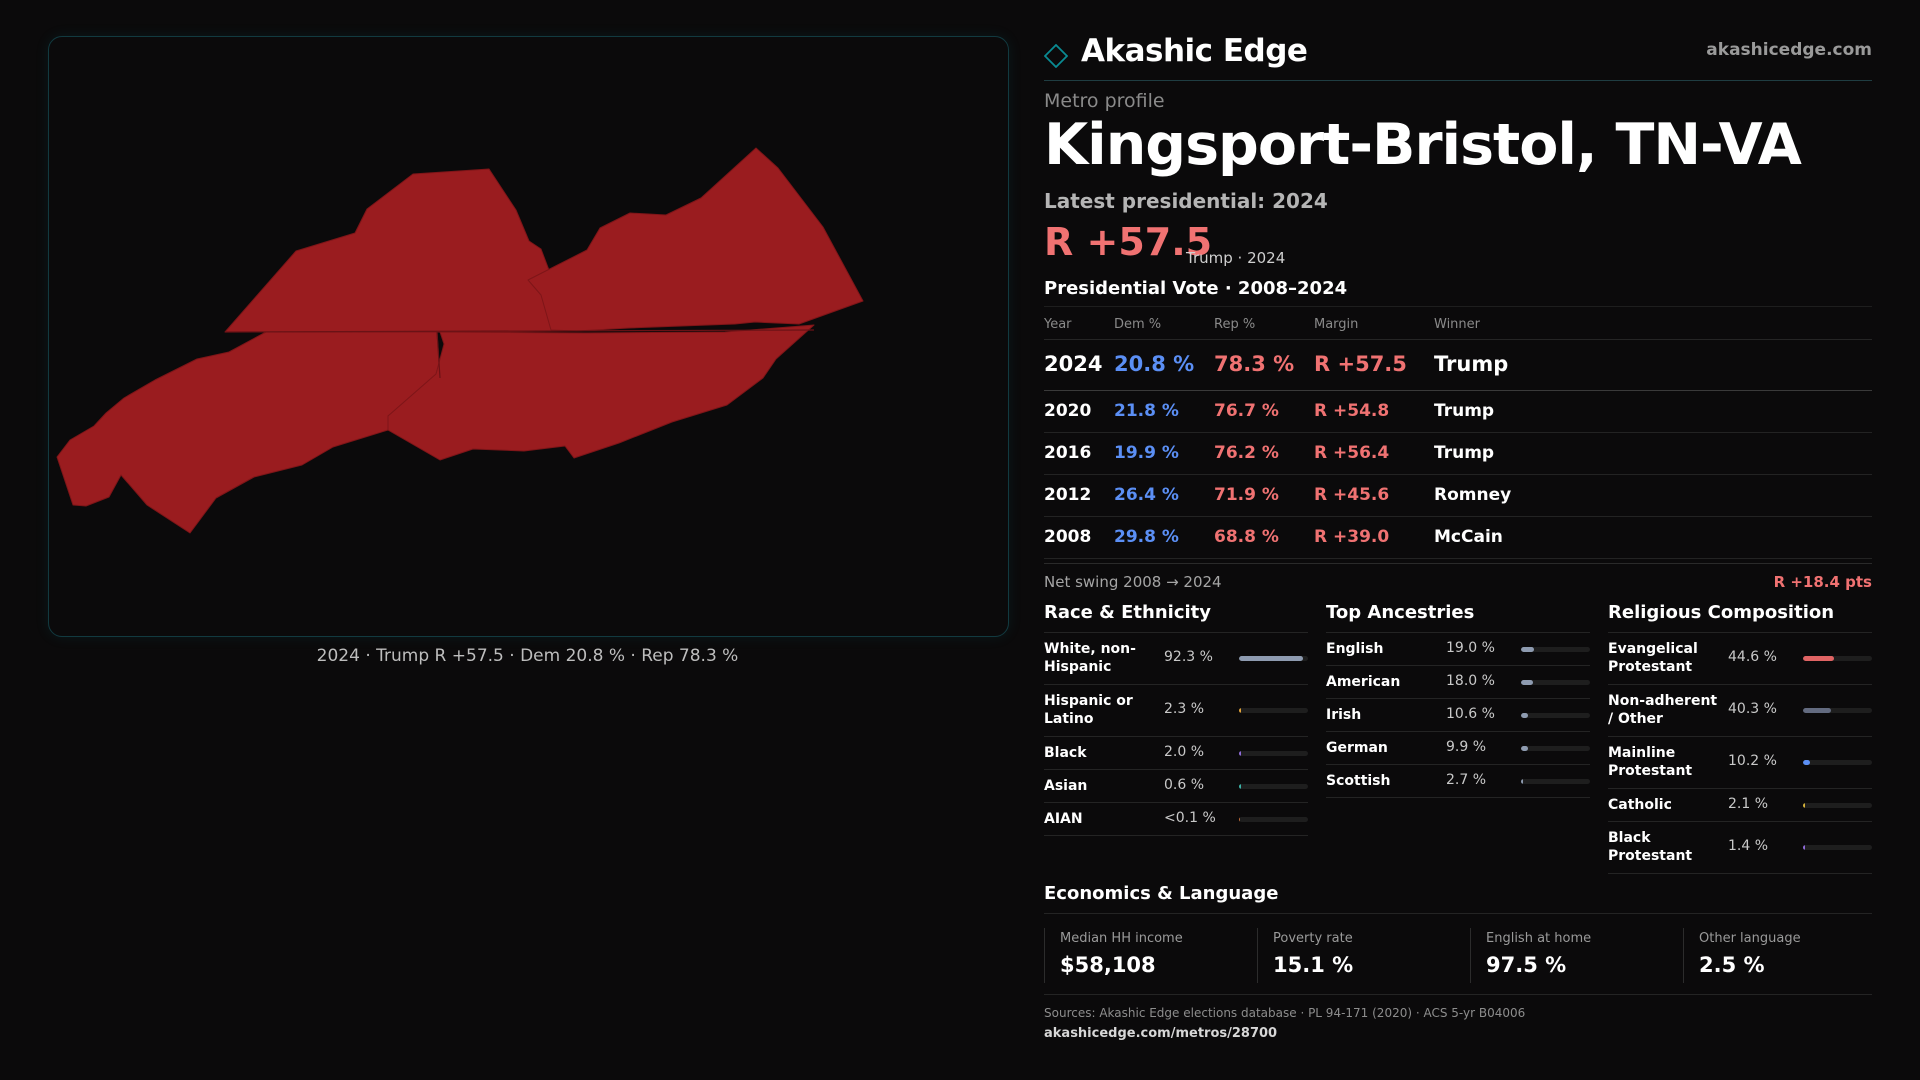 Image resolution: width=1920 pixels, height=1080 pixels. Describe the element at coordinates (1466, 780) in the screenshot. I see `stat-value: 2.7 %` at that location.